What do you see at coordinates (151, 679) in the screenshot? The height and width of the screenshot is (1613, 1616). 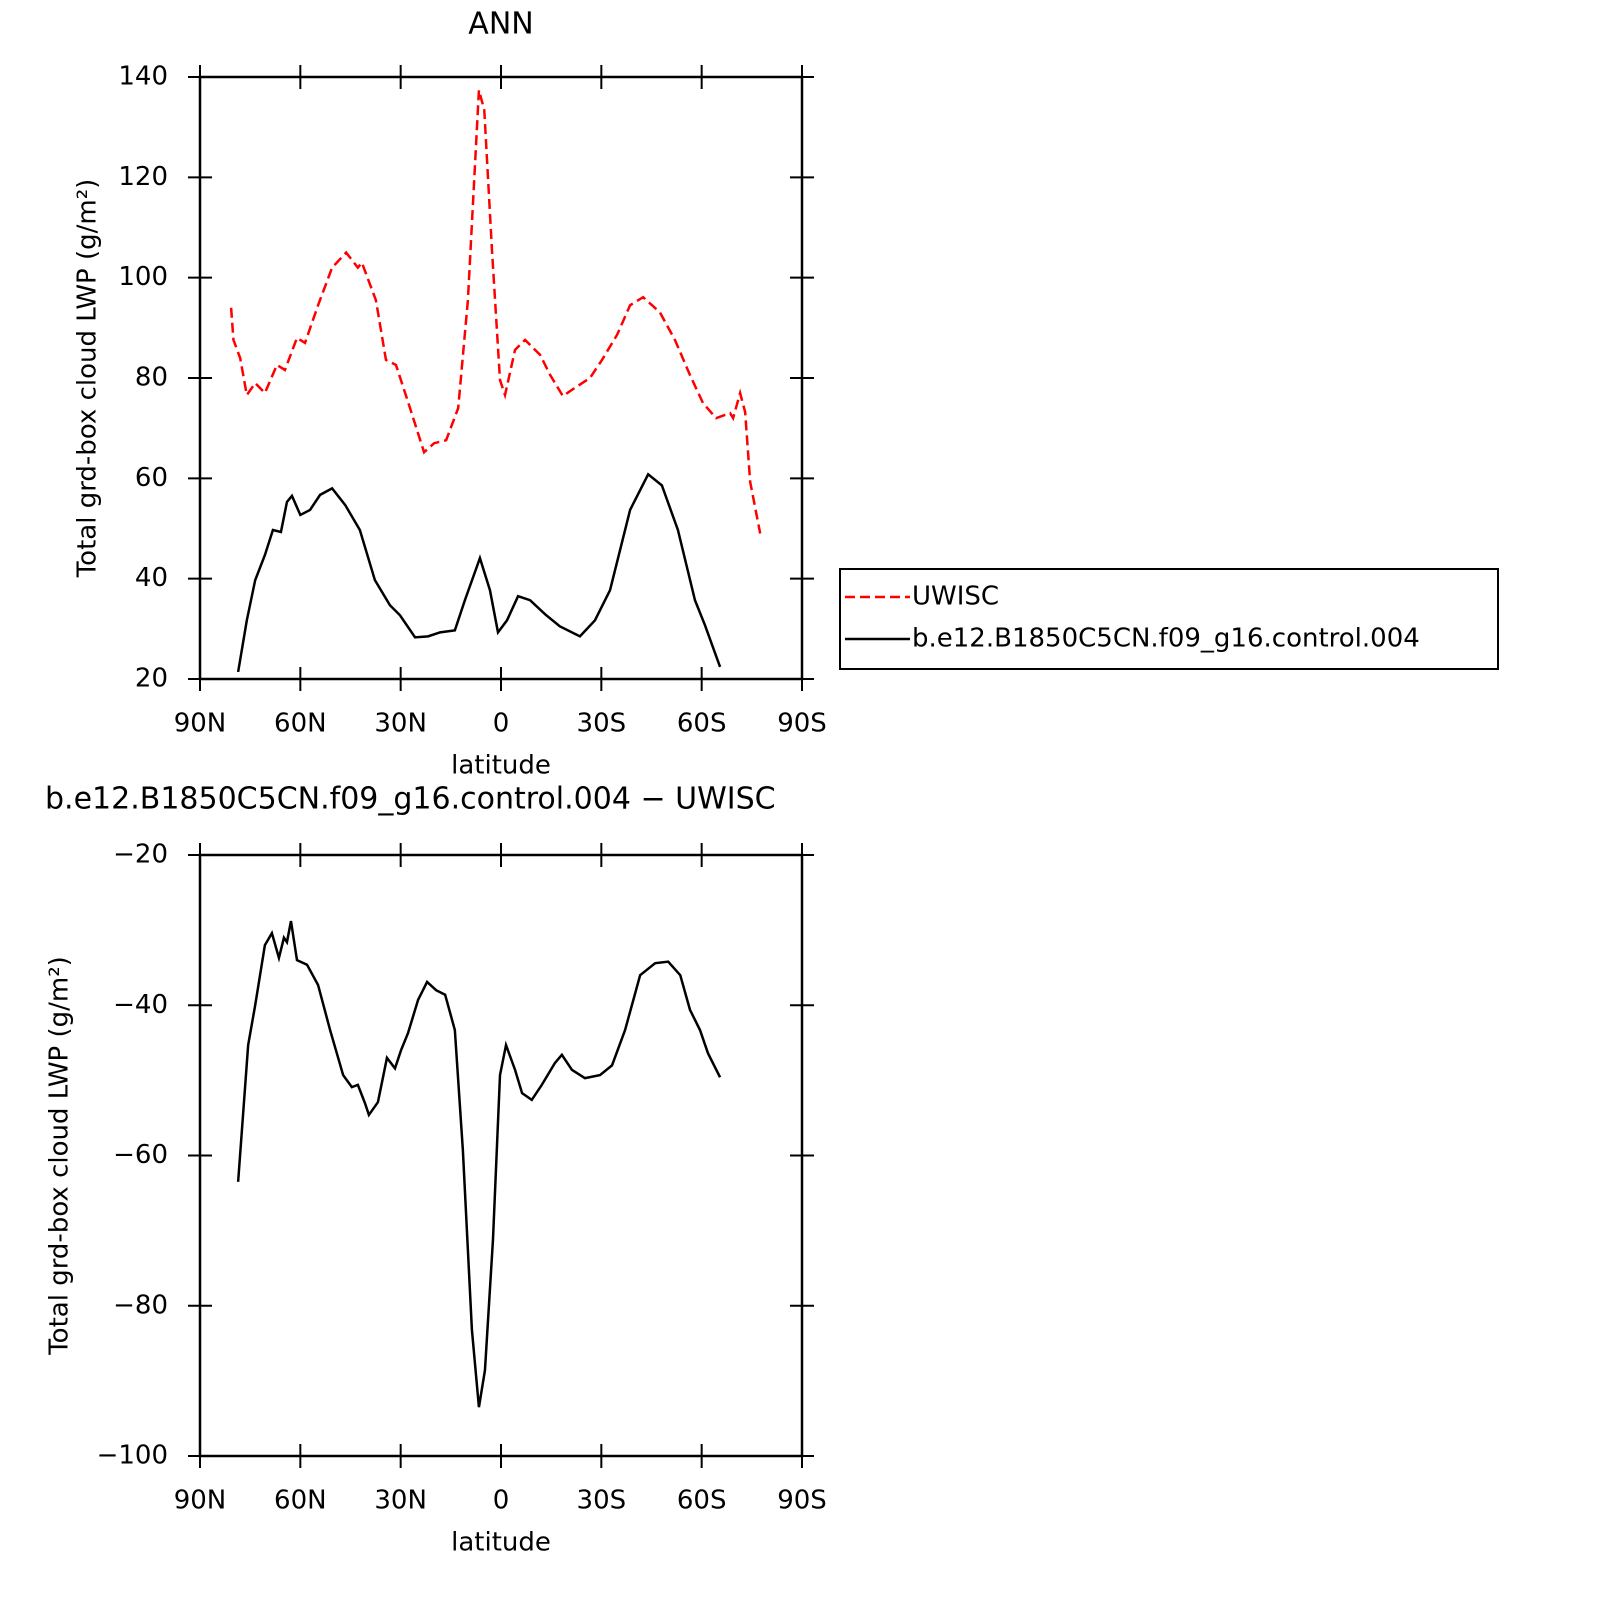 I see `y-tick-label: 20` at bounding box center [151, 679].